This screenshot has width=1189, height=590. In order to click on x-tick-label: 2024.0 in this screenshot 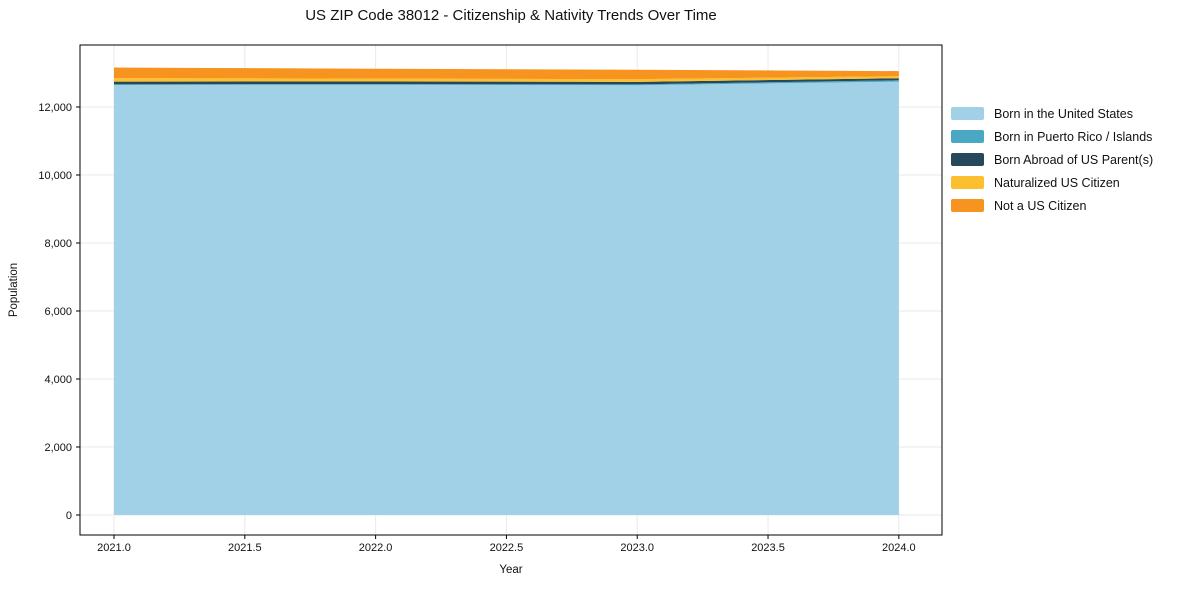, I will do `click(899, 548)`.